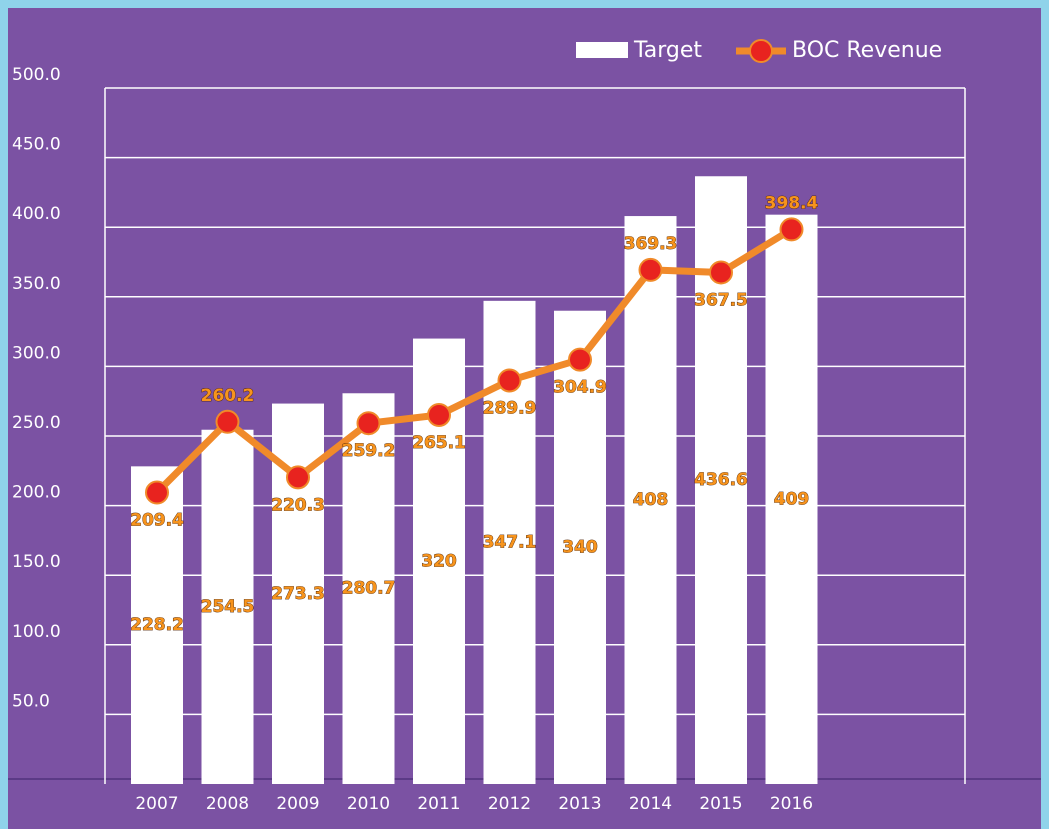 This screenshot has width=1049, height=829. What do you see at coordinates (227, 804) in the screenshot?
I see `x-tick-label: 2008` at bounding box center [227, 804].